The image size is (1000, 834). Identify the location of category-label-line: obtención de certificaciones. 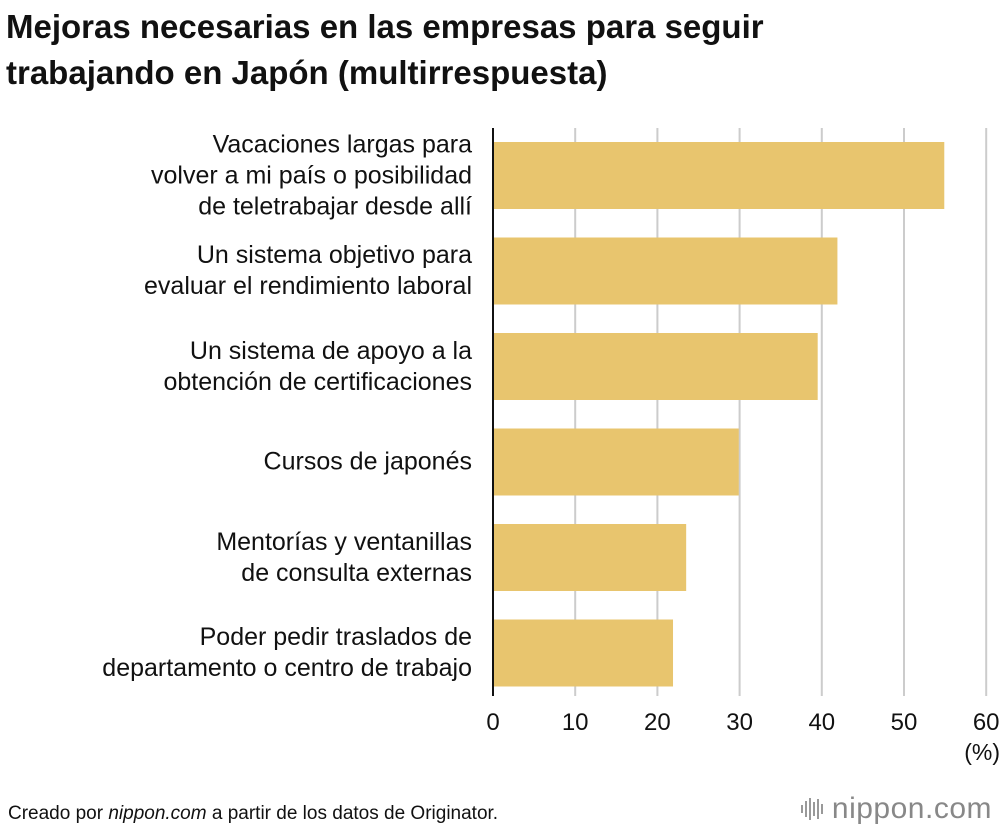
(317, 381).